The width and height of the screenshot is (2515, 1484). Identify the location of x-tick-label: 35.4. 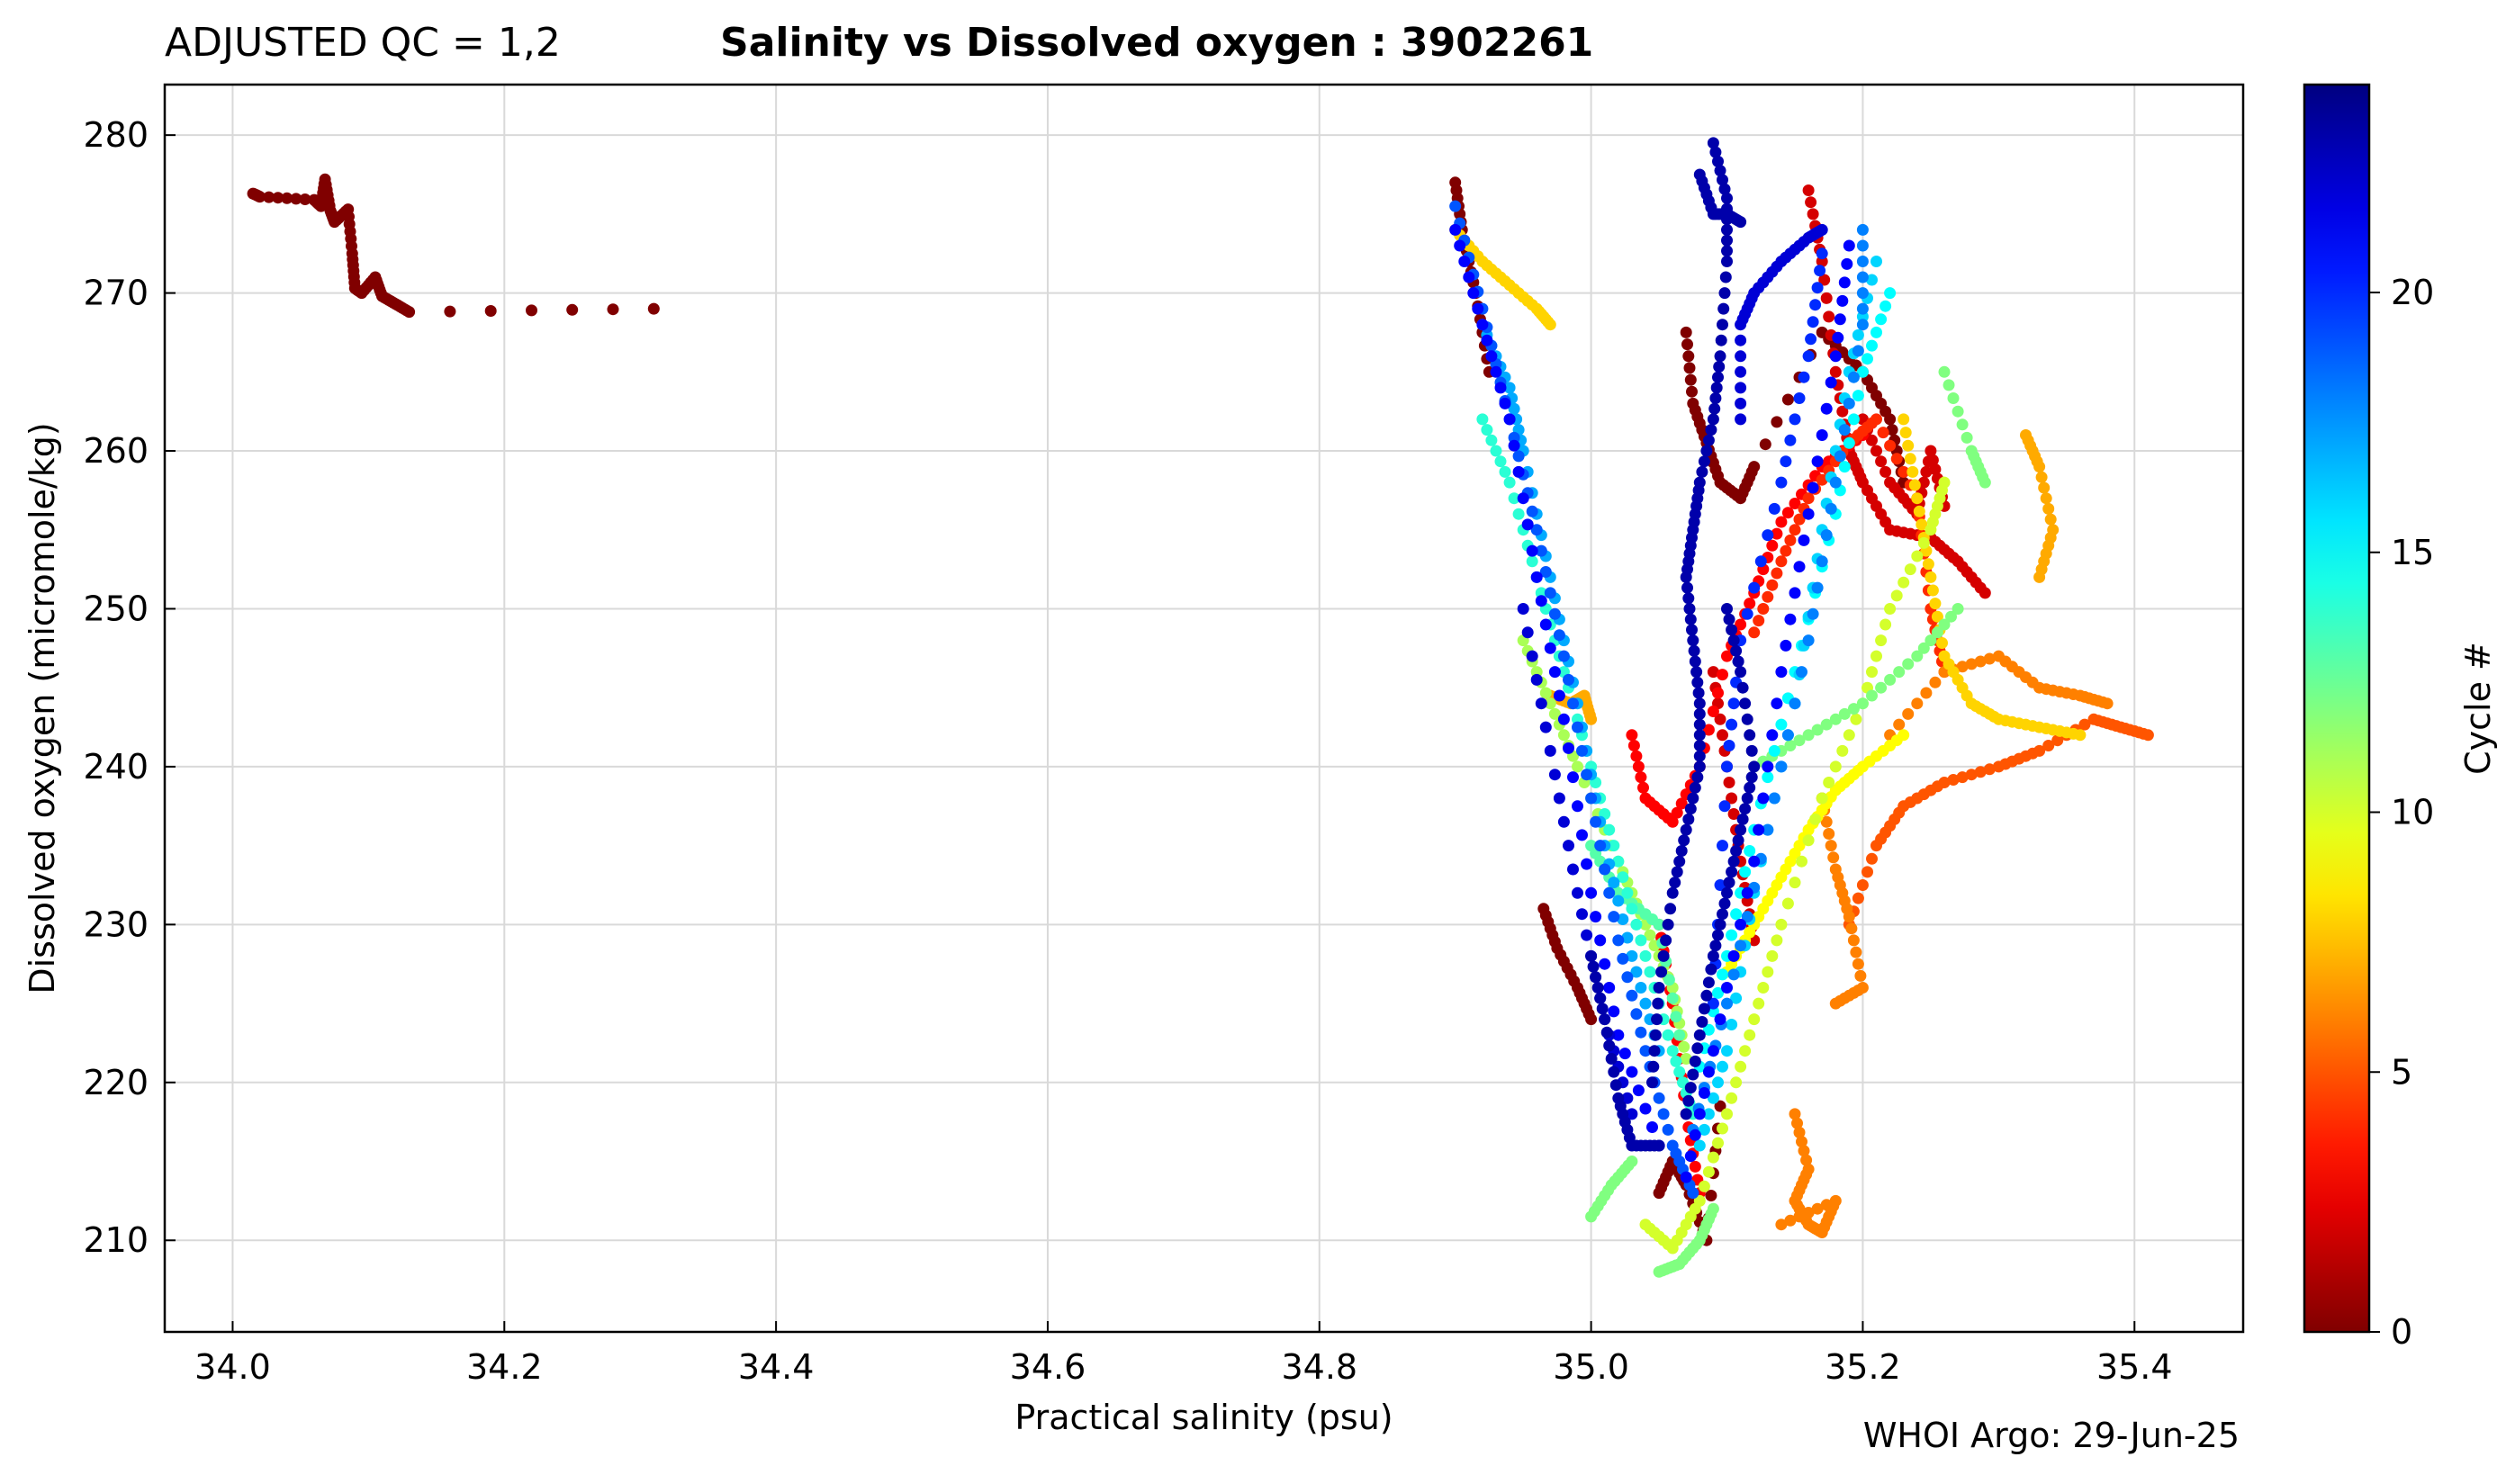
(2134, 1367).